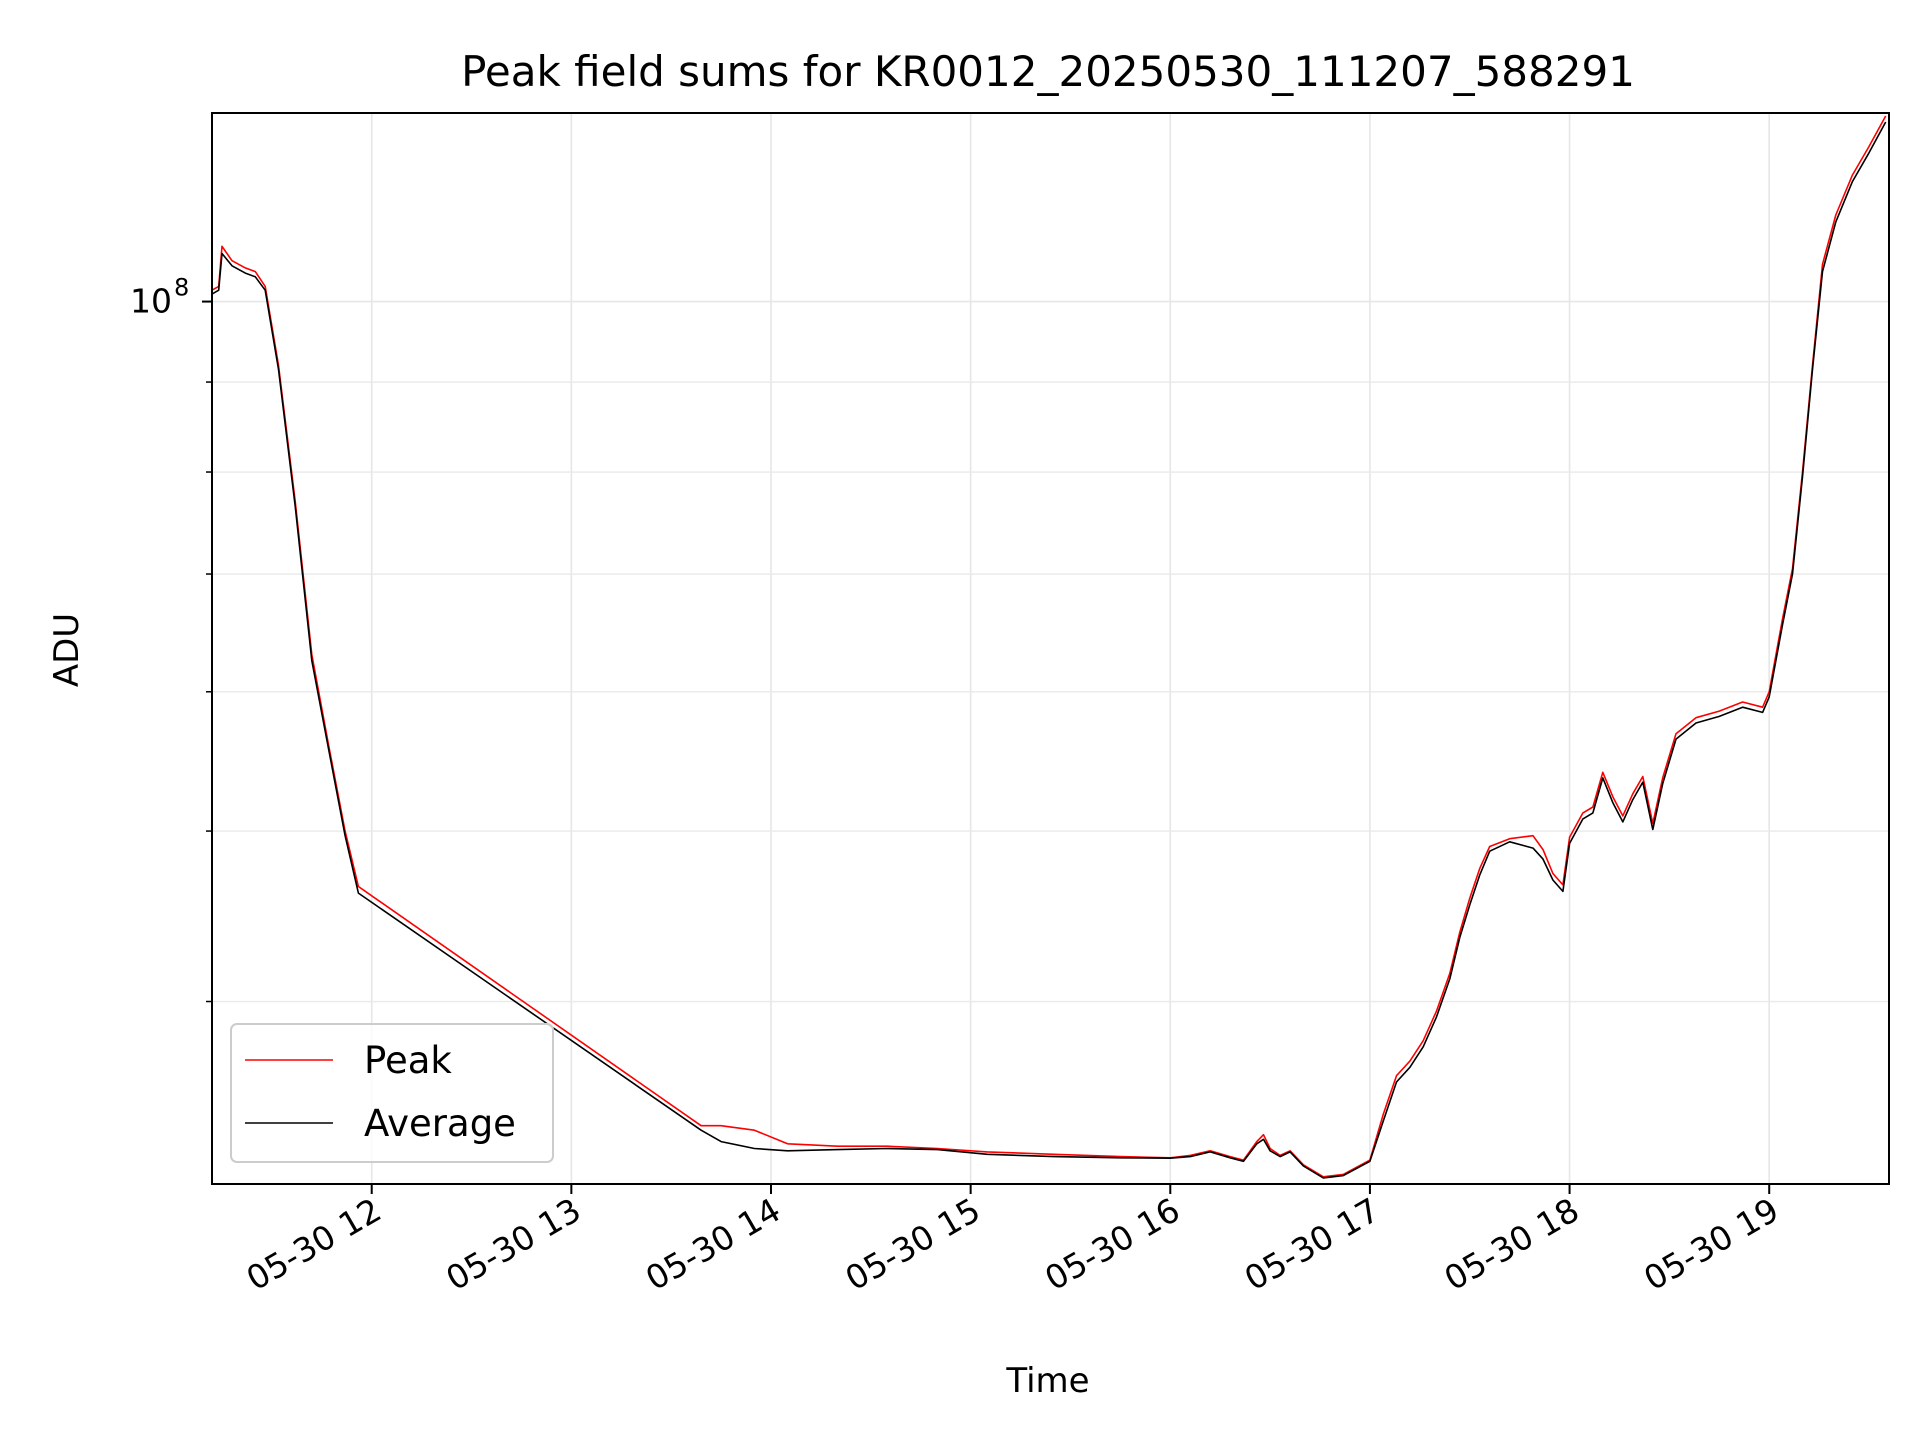 The image size is (1920, 1440). Describe the element at coordinates (408, 1060) in the screenshot. I see `legend-label-peak: Peak` at that location.